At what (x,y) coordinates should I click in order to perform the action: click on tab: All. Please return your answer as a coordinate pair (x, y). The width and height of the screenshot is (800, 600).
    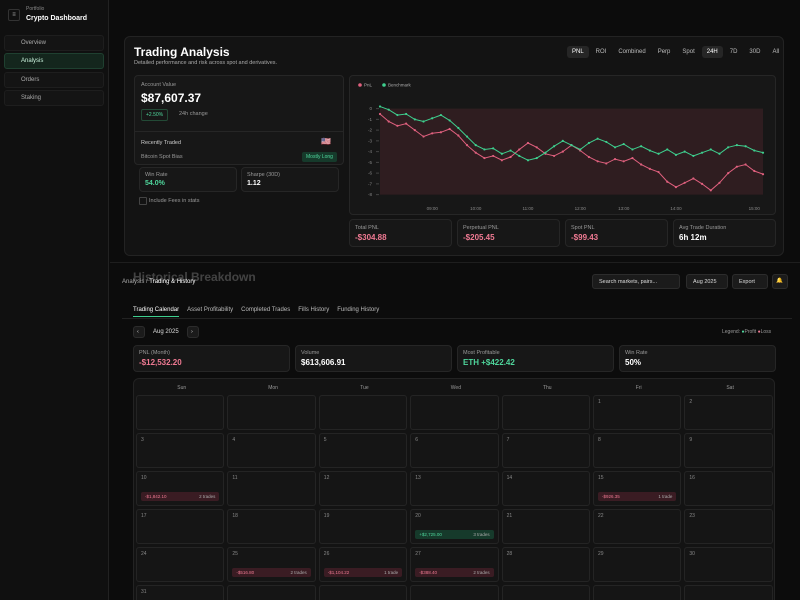
    Looking at the image, I should click on (776, 52).